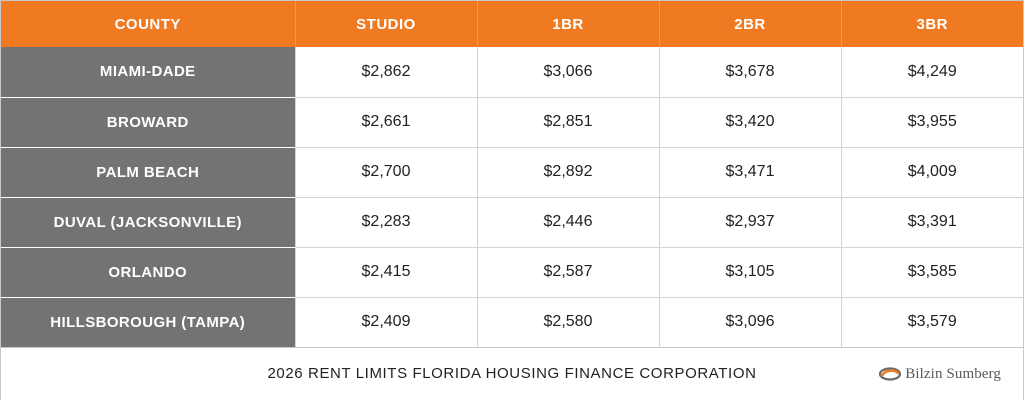 This screenshot has height=400, width=1024. I want to click on column-header-county: COUNTY, so click(148, 24).